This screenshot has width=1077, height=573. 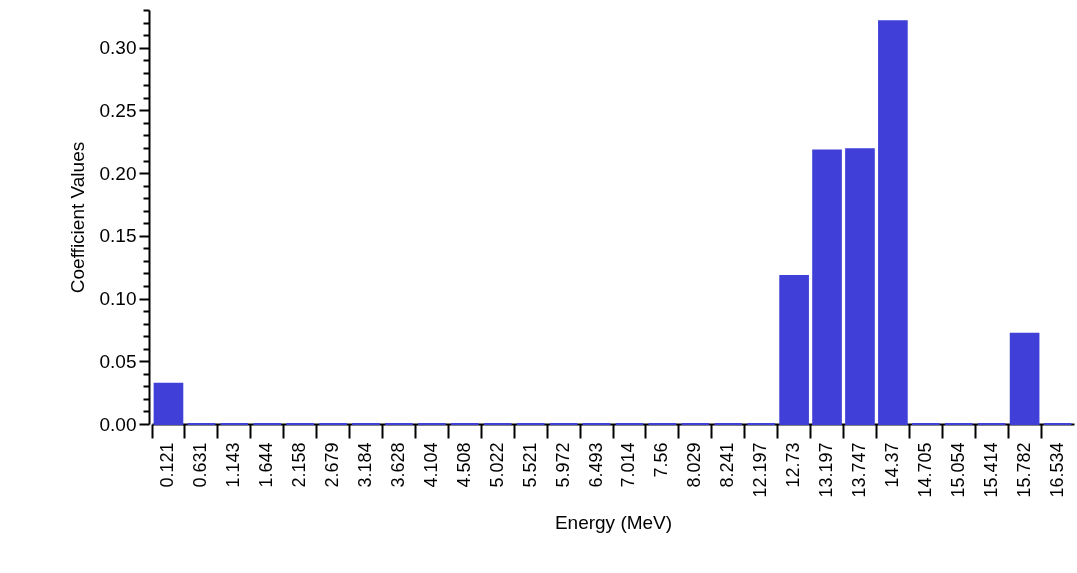 What do you see at coordinates (891, 465) in the screenshot?
I see `x-tick-label: 14.37` at bounding box center [891, 465].